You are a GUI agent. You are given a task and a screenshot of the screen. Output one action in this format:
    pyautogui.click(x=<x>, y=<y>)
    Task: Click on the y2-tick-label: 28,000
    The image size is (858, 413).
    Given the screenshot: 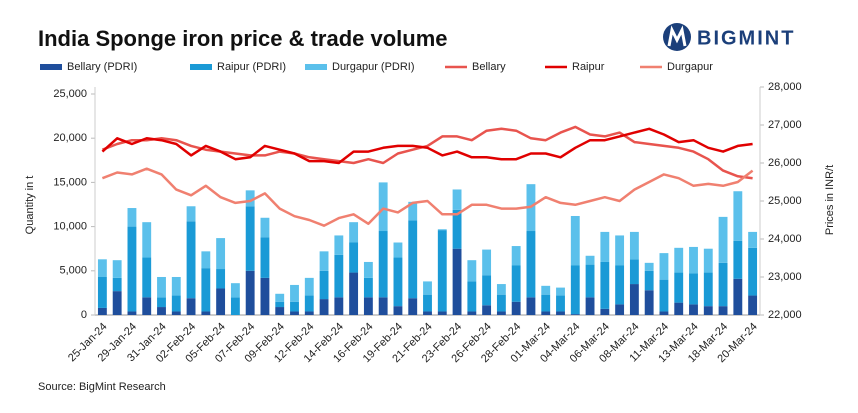 What is the action you would take?
    pyautogui.click(x=785, y=87)
    